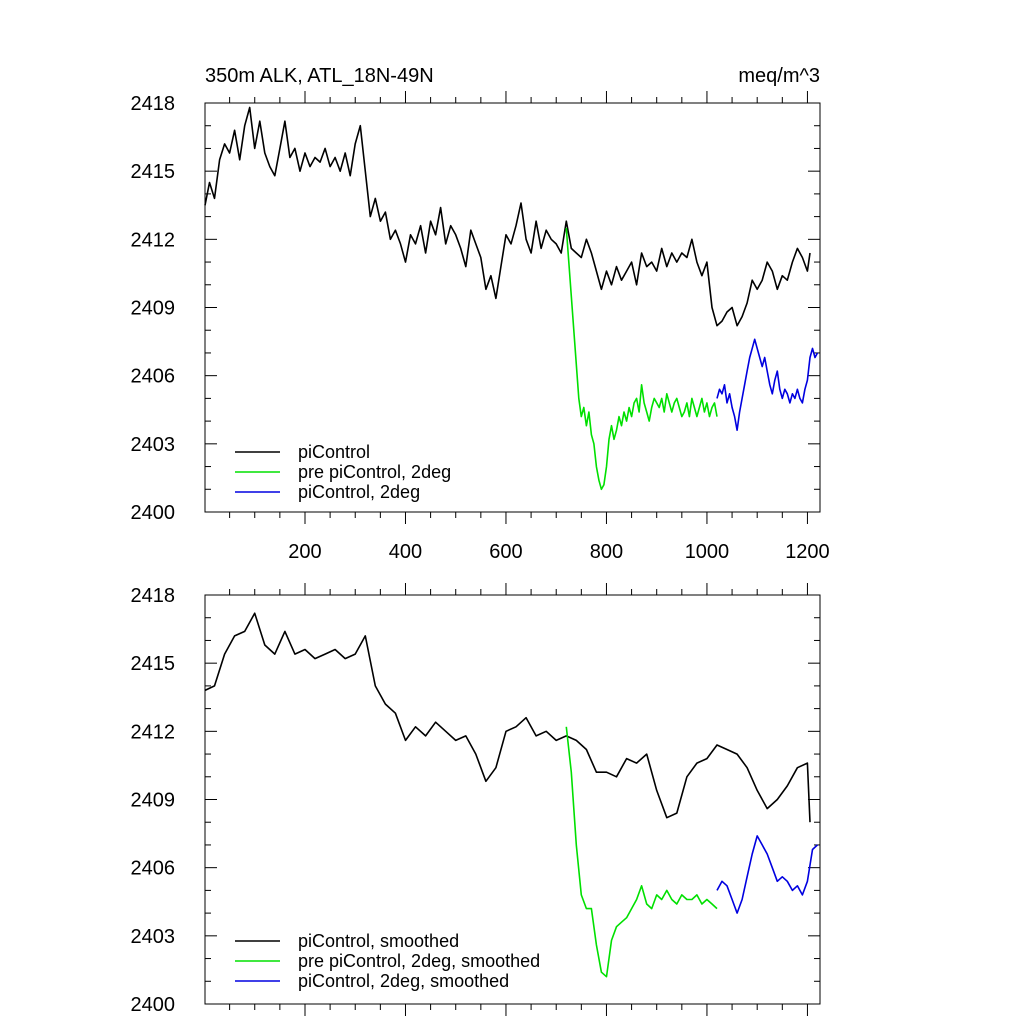  I want to click on legend-label-3: piControl, 2deg, so click(359, 492).